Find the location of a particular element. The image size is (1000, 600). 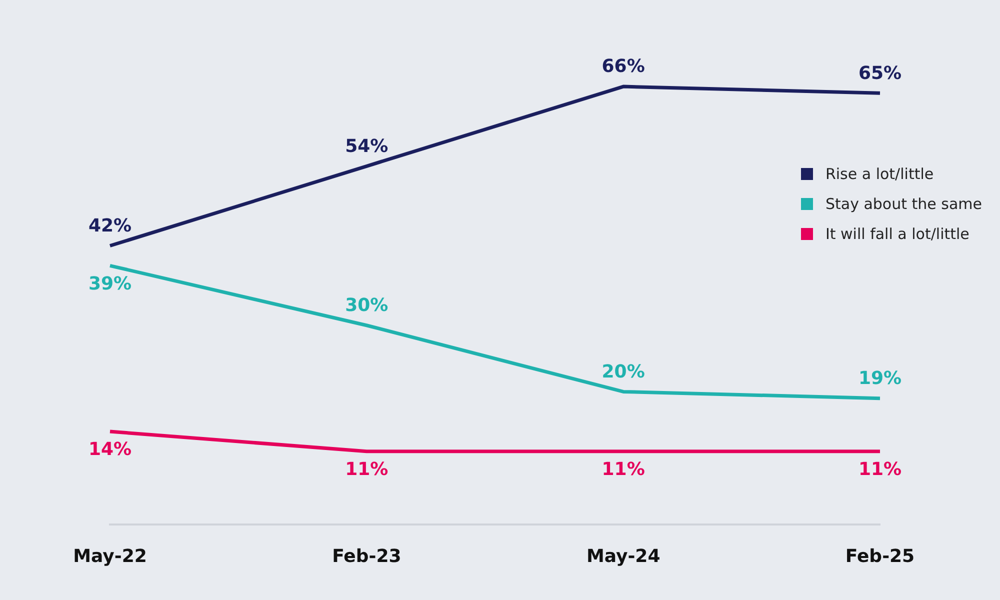

data-label: 20% is located at coordinates (623, 371).